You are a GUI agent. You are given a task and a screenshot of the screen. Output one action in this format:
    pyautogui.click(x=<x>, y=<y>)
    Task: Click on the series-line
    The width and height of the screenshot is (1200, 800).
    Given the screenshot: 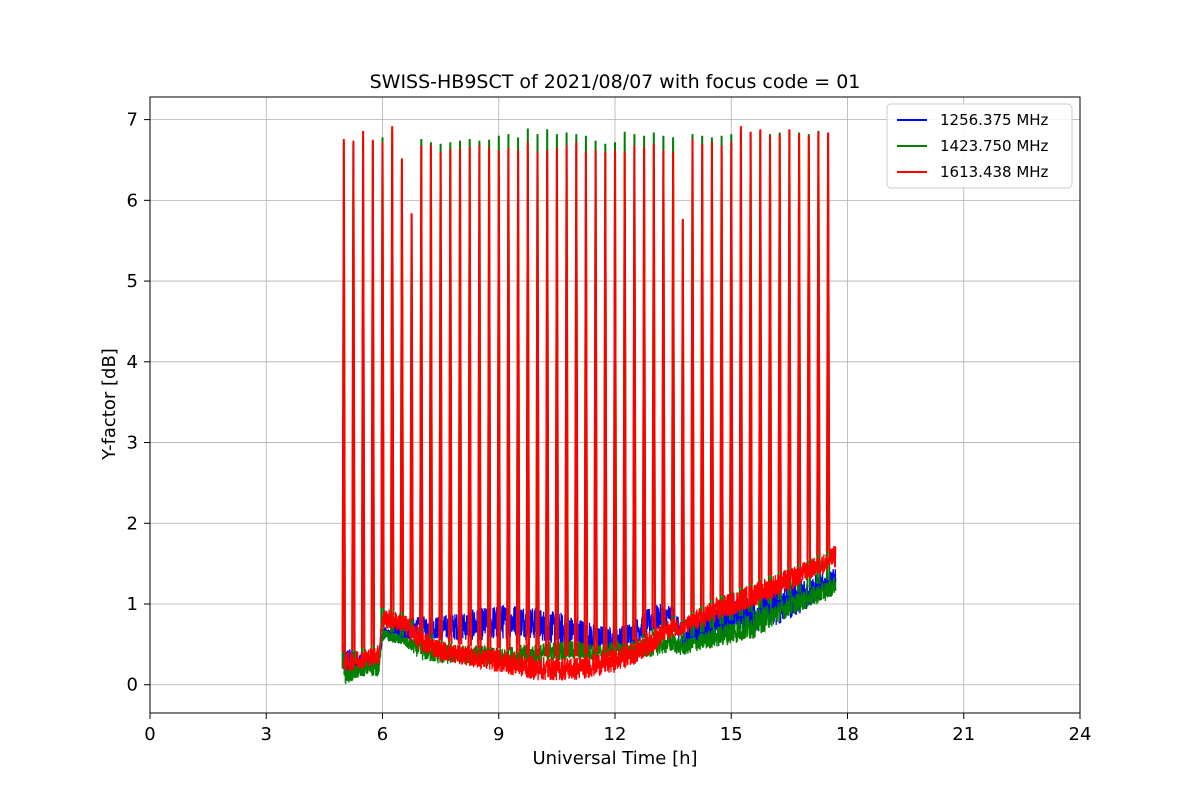 What is the action you would take?
    pyautogui.click(x=590, y=613)
    